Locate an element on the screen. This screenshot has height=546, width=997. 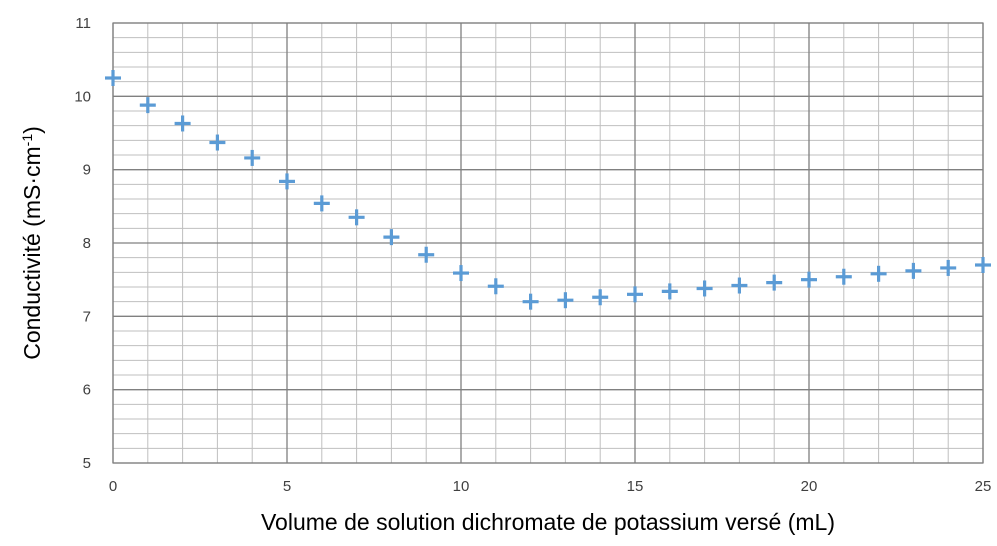
x-tick-label: 25 is located at coordinates (983, 486).